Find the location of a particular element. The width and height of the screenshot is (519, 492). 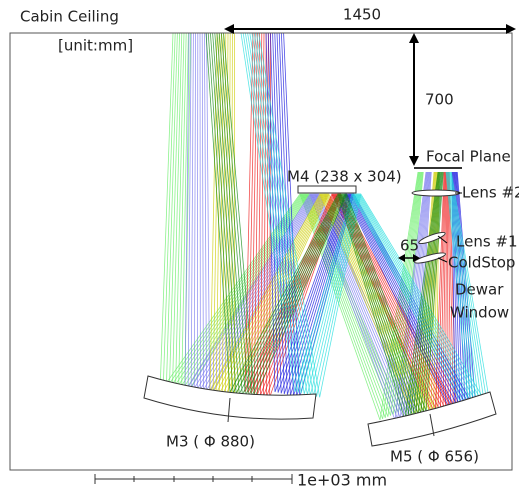

mirror-m5-axis is located at coordinates (432, 425).